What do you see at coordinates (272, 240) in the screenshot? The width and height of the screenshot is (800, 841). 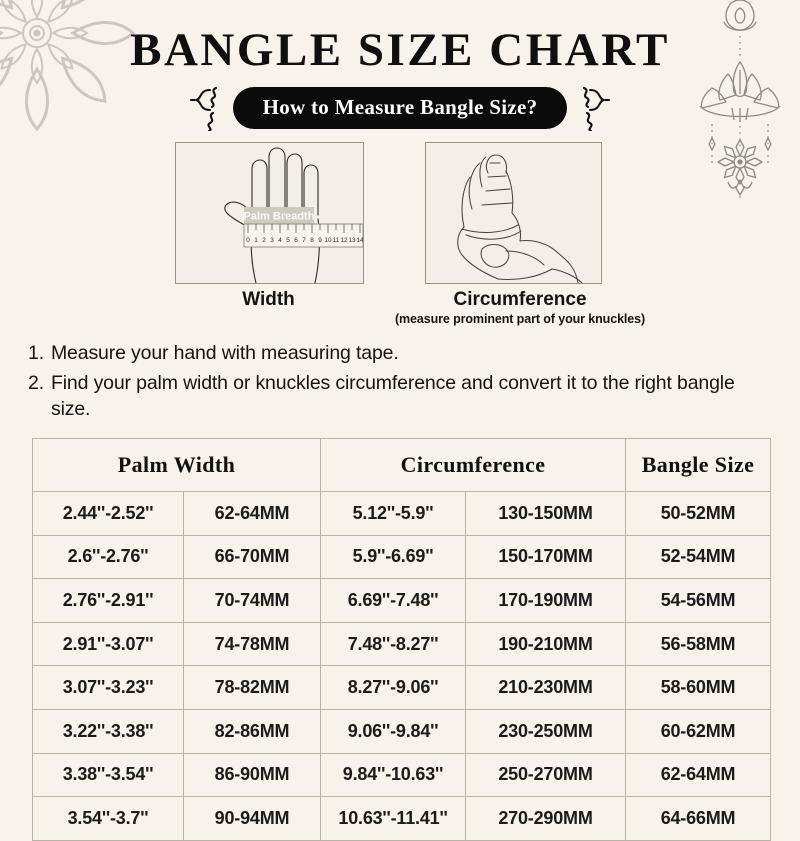 I see `svg-text: 3` at bounding box center [272, 240].